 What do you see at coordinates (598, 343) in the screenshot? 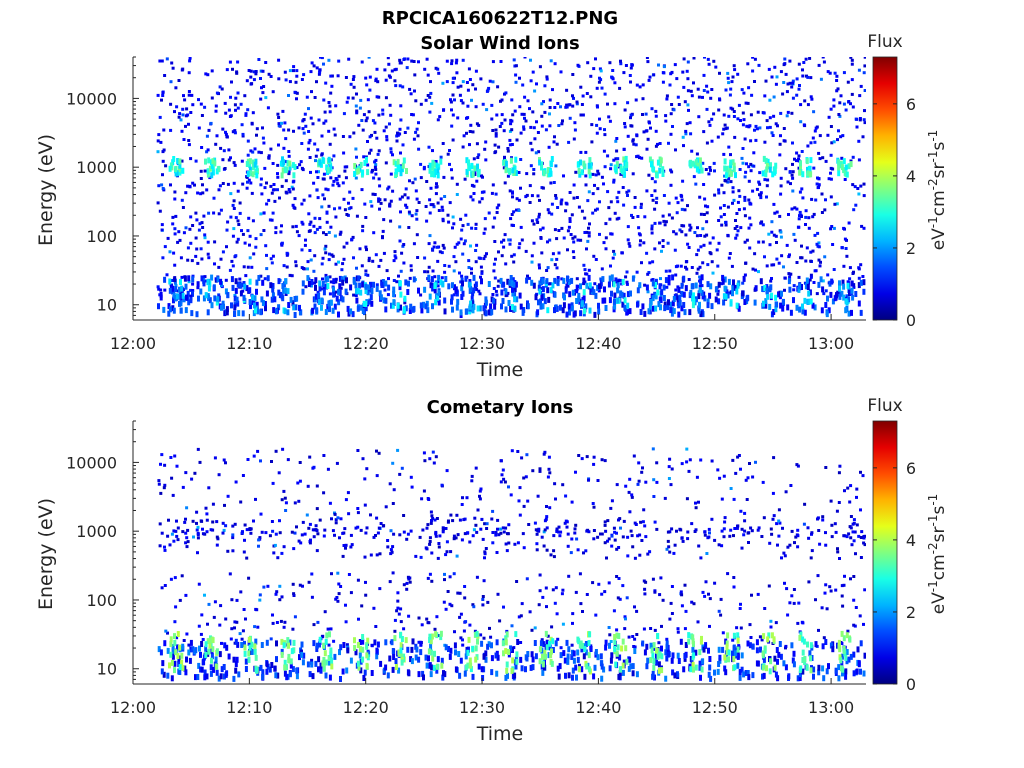
I see `x-tick-label: 12:40` at bounding box center [598, 343].